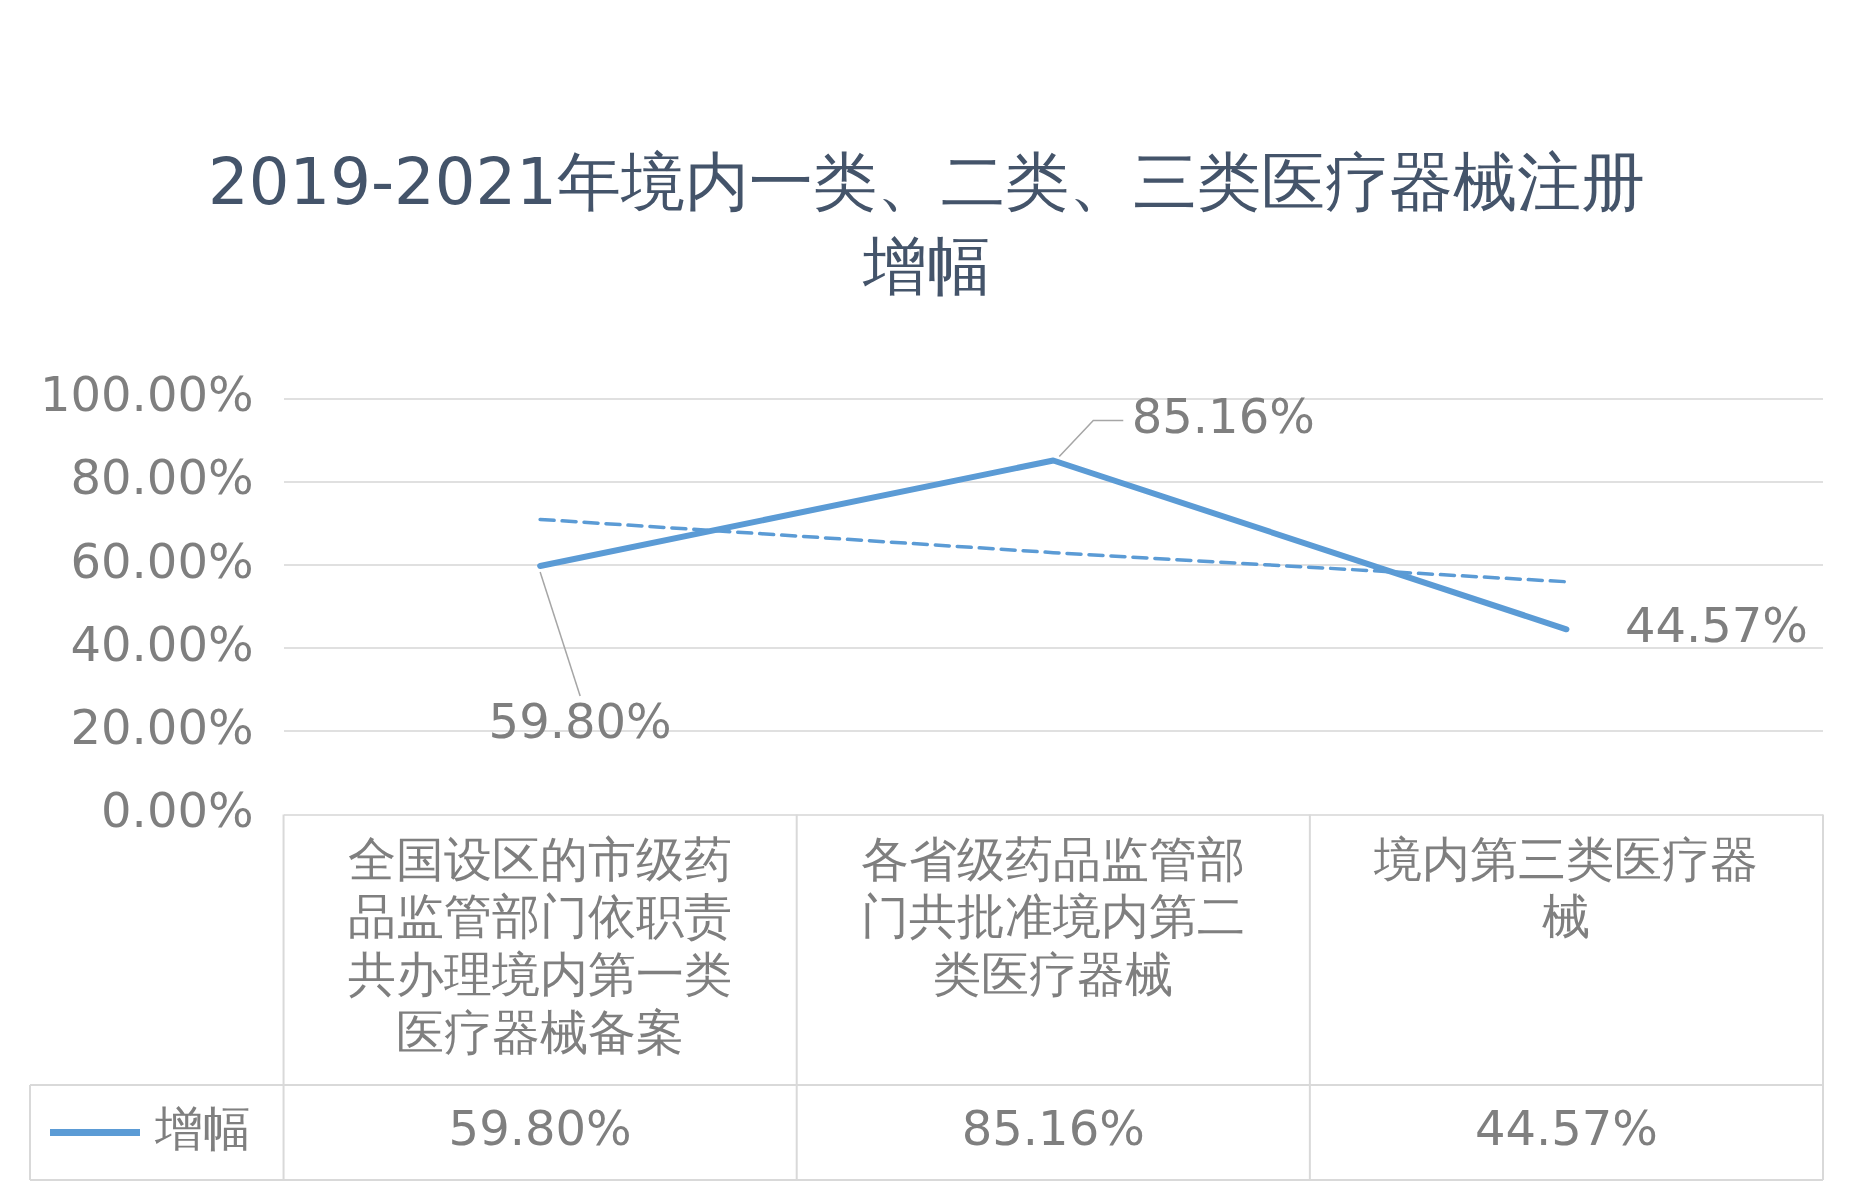  Describe the element at coordinates (1053, 916) in the screenshot. I see `x-tick-label: 各省级药品监管部门共批准境内第二类医疗器械` at that location.